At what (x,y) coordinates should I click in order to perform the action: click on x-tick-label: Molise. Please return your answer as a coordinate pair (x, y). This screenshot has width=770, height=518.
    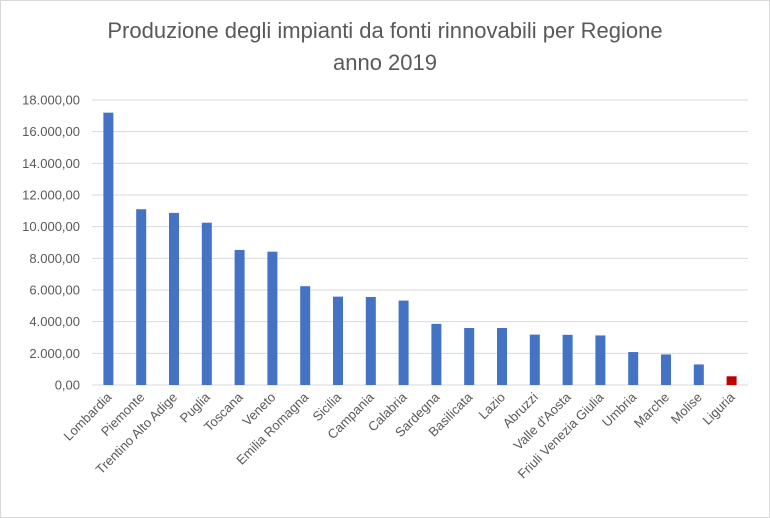
    Looking at the image, I should click on (686, 408).